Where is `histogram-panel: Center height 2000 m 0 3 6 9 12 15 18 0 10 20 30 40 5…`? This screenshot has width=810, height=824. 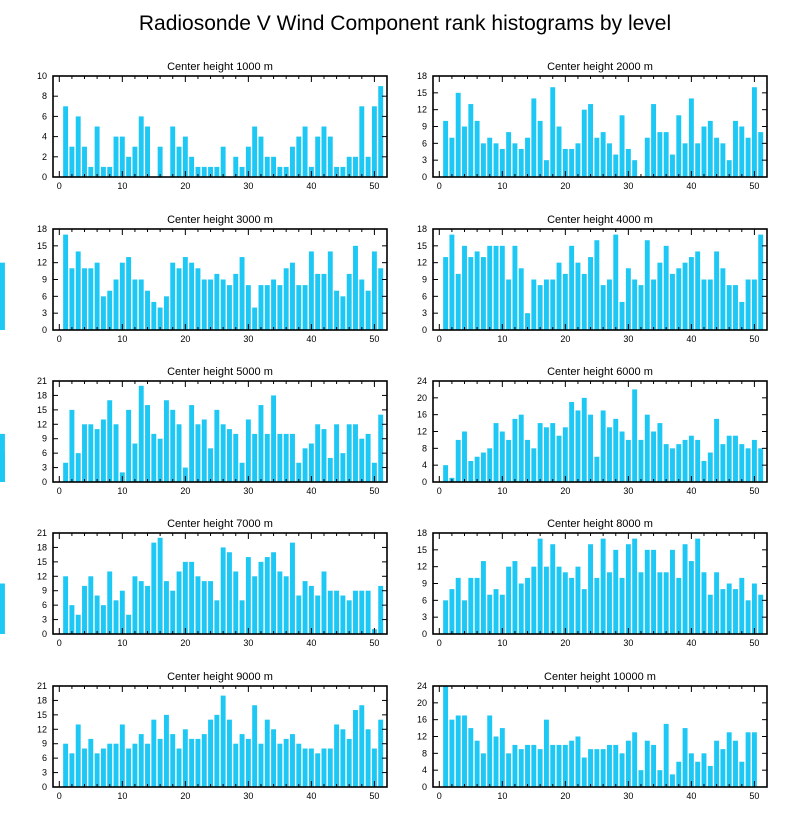 histogram-panel: Center height 2000 m 0 3 6 9 12 15 18 0 10 20 30 40 5… is located at coordinates (592, 126).